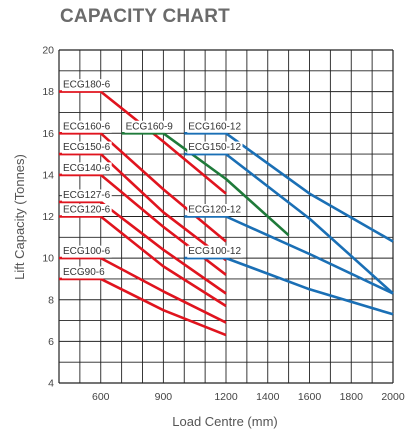 This screenshot has height=439, width=414. What do you see at coordinates (268, 397) in the screenshot?
I see `x-tick-label: 1400` at bounding box center [268, 397].